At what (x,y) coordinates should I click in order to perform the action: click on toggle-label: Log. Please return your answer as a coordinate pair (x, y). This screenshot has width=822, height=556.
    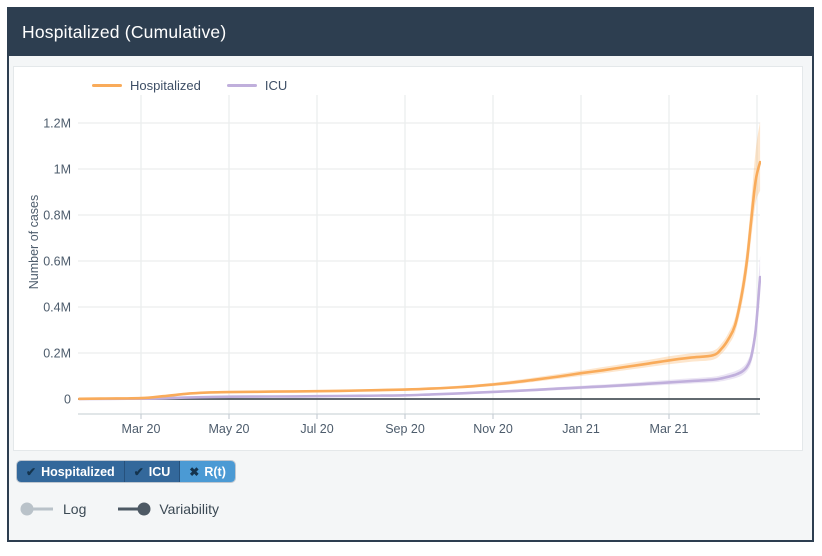
    Looking at the image, I should click on (75, 509).